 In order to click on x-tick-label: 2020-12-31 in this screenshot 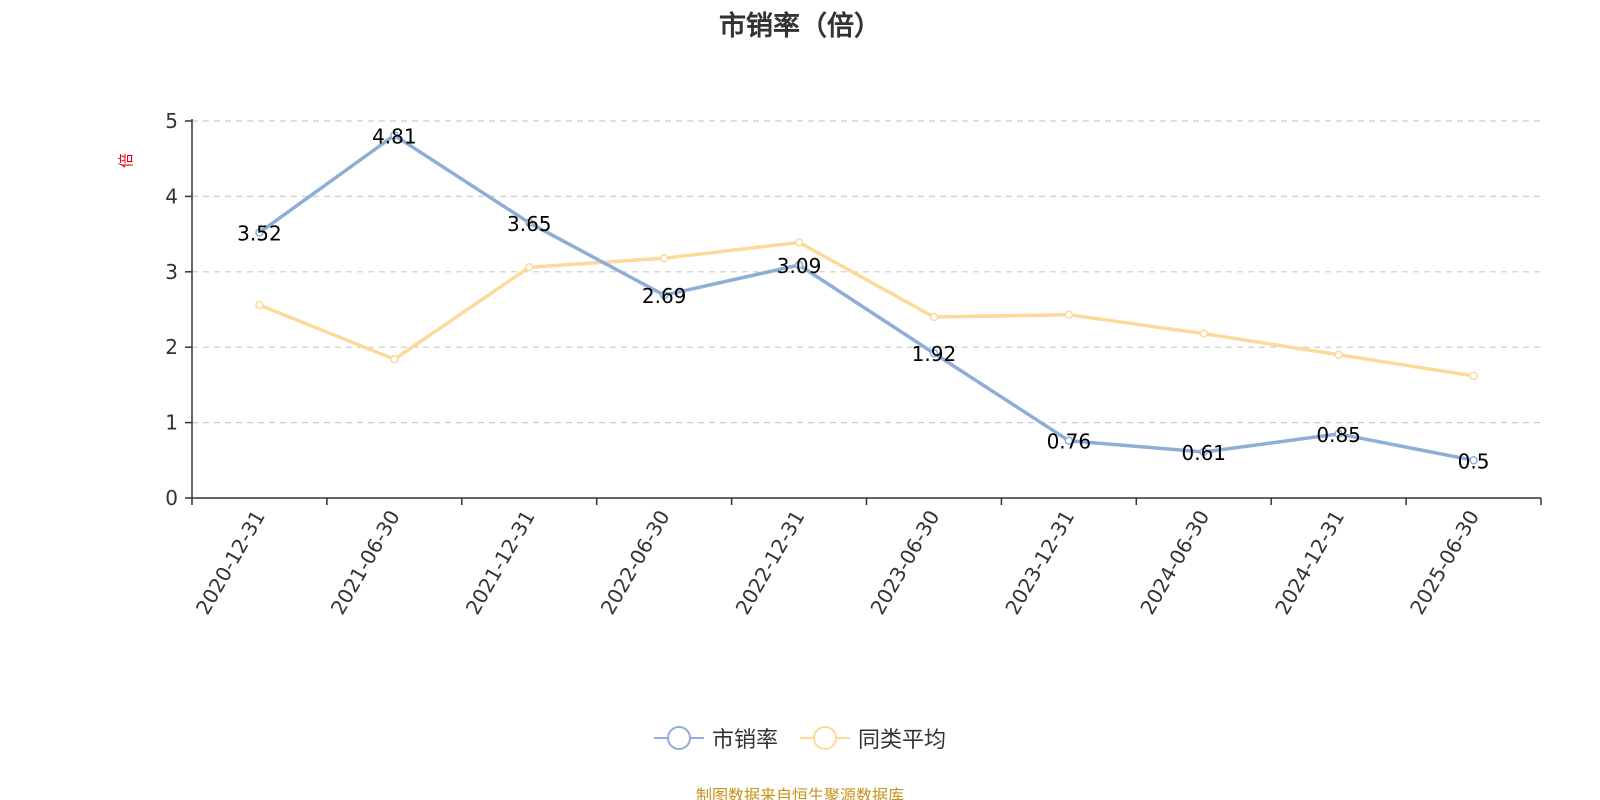, I will do `click(230, 562)`.